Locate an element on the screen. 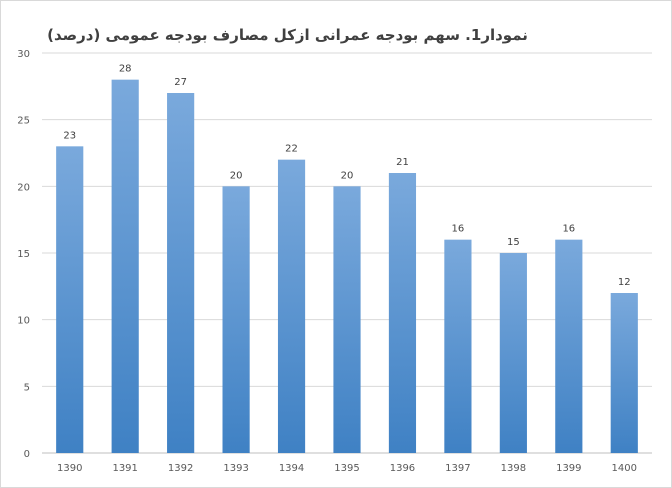 Image resolution: width=672 pixels, height=488 pixels. y-tick-label: 30 is located at coordinates (23, 54).